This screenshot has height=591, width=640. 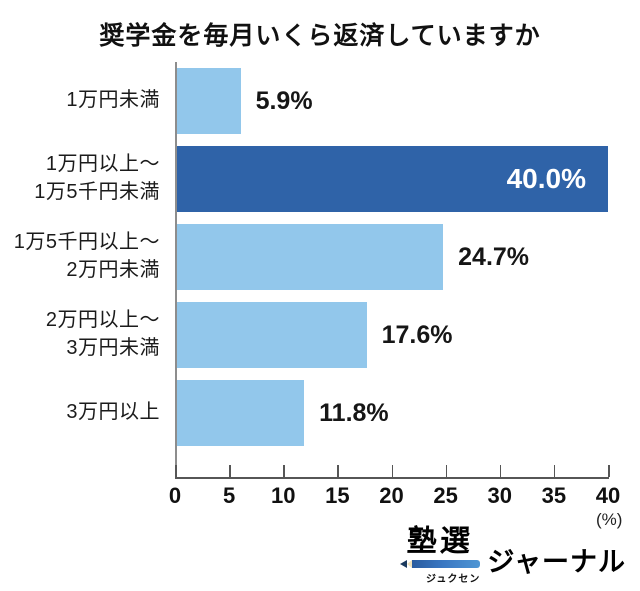 What do you see at coordinates (392, 478) in the screenshot?
I see `x-axis-line` at bounding box center [392, 478].